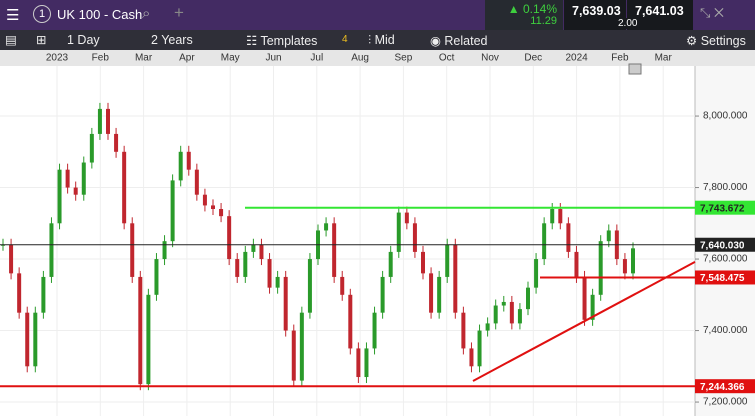  I want to click on x-tick-label: Oct, so click(447, 58).